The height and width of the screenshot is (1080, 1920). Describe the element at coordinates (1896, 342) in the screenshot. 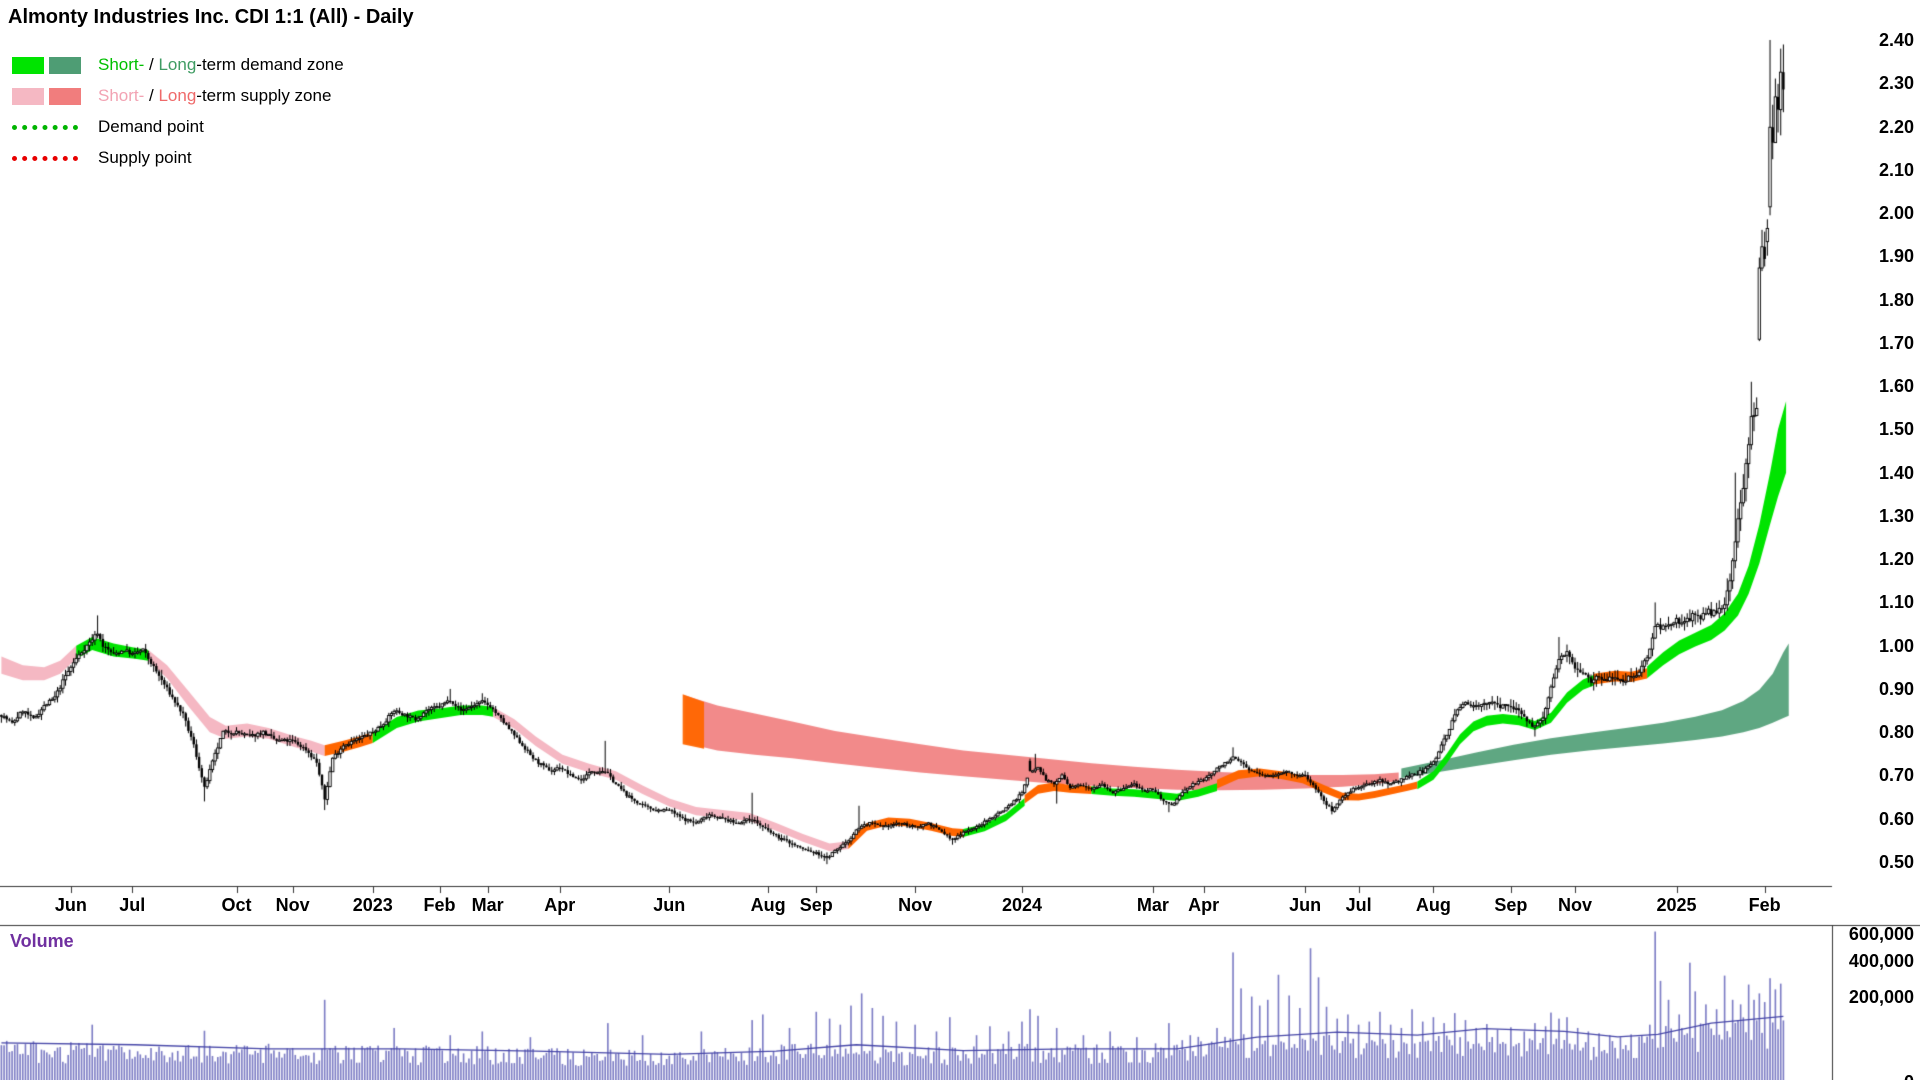

I see `price-axis-label: 1.70` at that location.